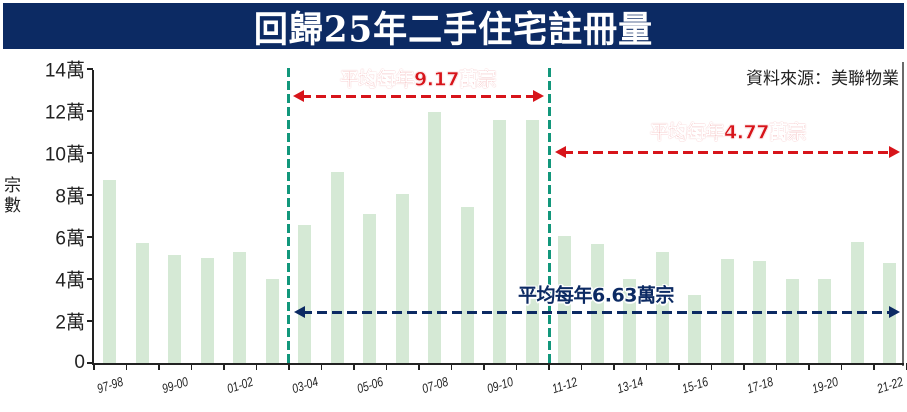  I want to click on x-tick-label: 21-22, so click(890, 385).